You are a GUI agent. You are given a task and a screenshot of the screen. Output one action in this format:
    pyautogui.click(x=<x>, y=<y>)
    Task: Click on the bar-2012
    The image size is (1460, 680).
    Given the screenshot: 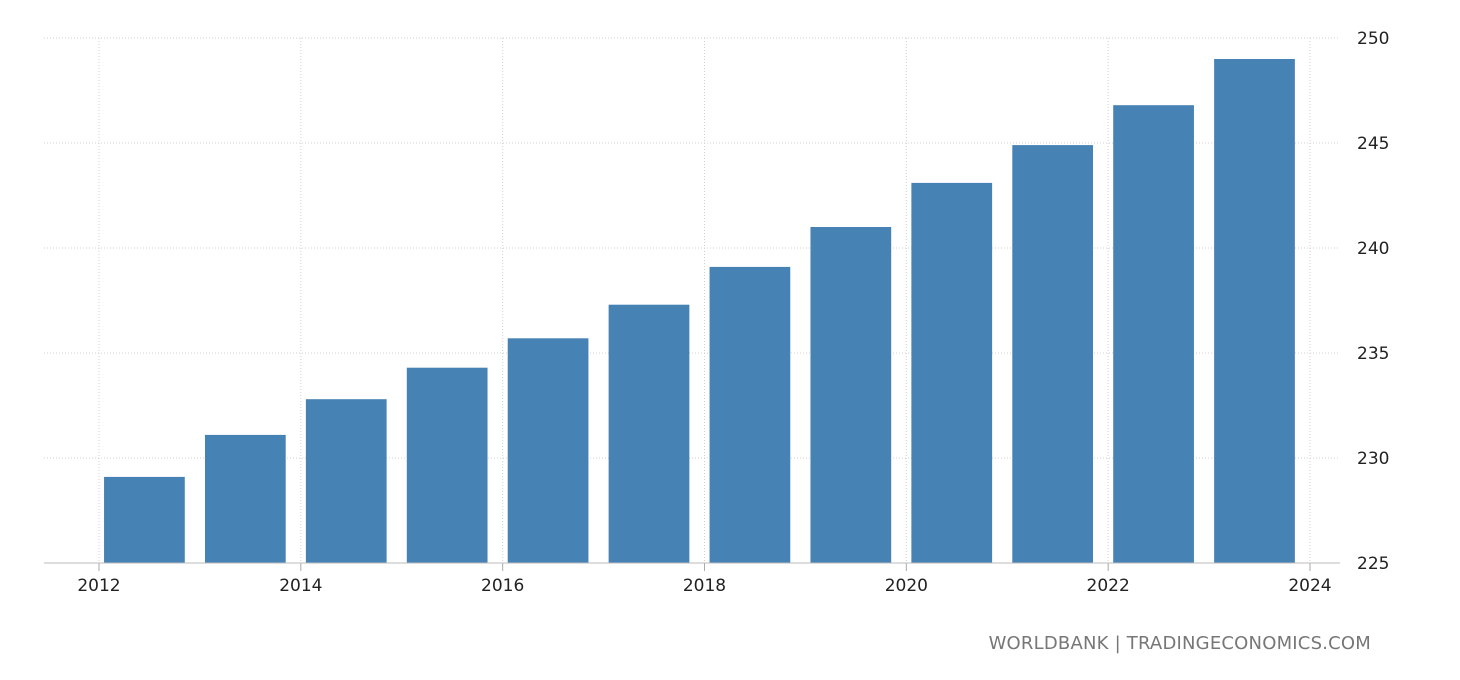 What is the action you would take?
    pyautogui.click(x=144, y=519)
    